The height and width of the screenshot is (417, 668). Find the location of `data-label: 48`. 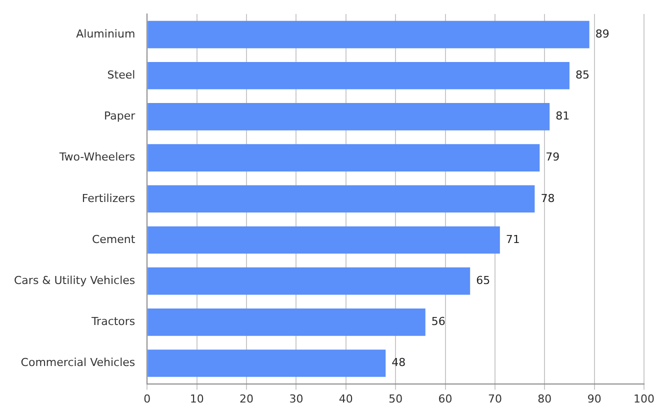

data-label: 48 is located at coordinates (399, 363).